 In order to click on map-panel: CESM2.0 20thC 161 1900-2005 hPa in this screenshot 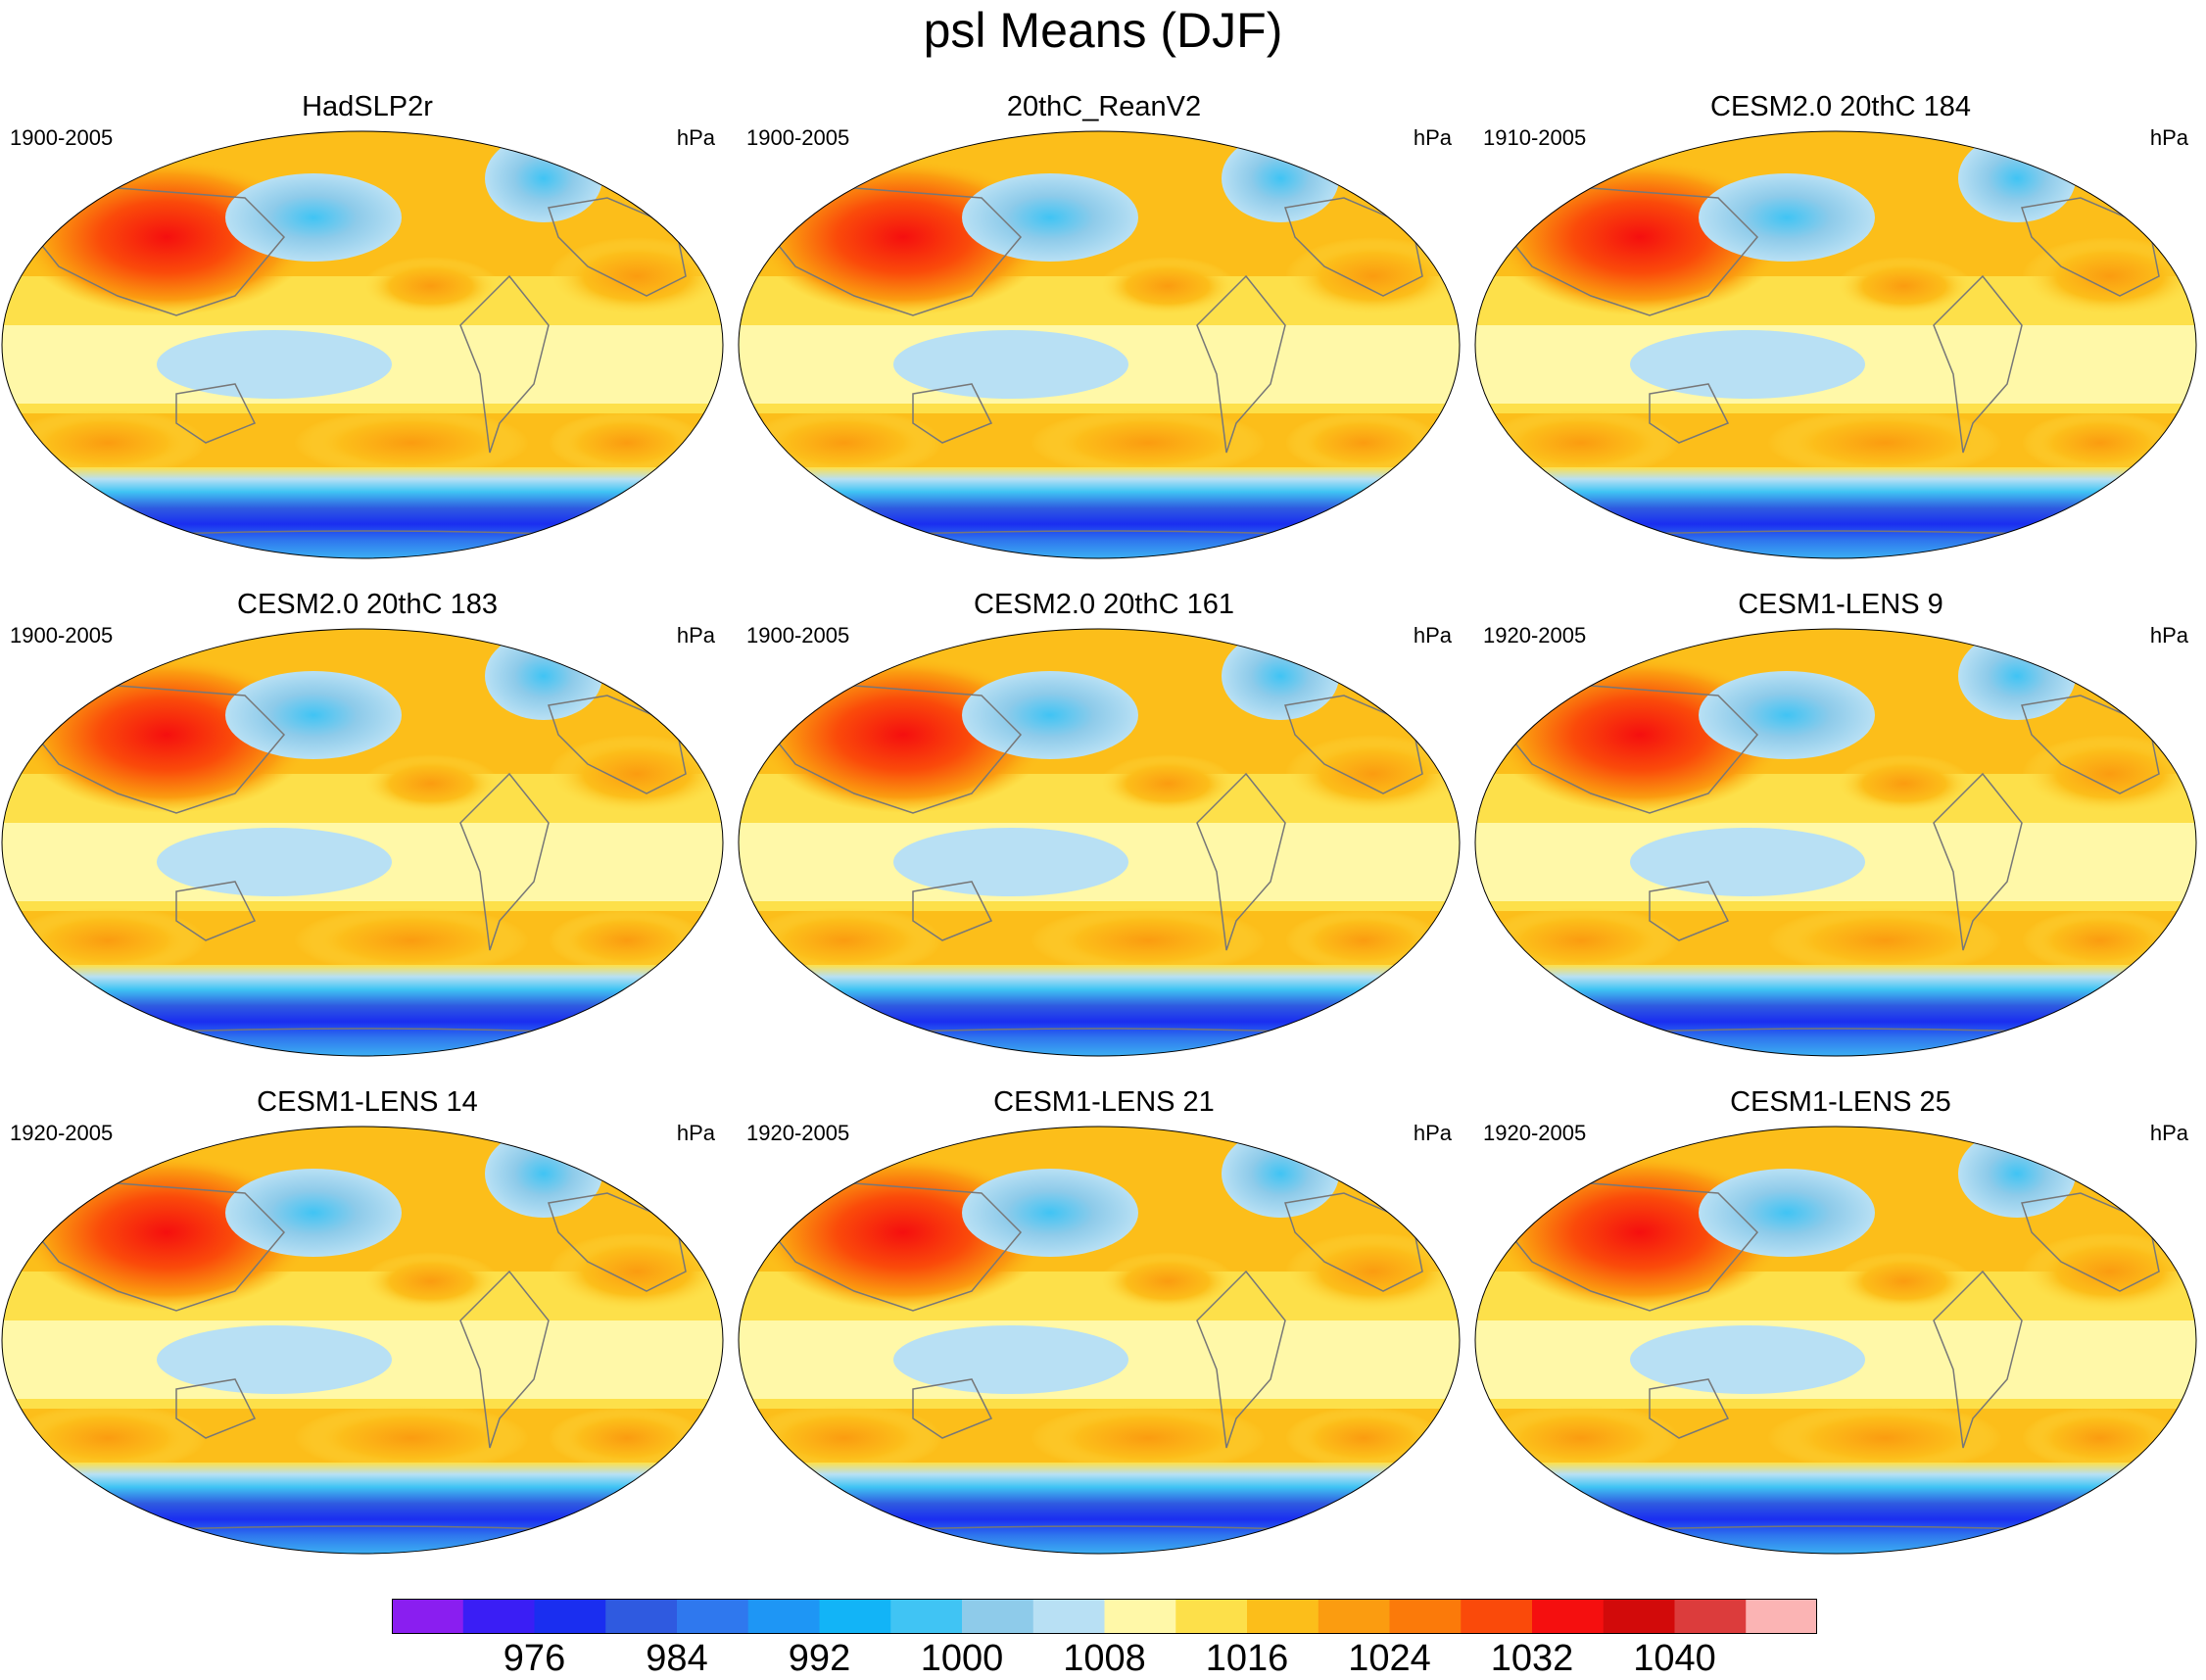, I will do `click(1104, 833)`.